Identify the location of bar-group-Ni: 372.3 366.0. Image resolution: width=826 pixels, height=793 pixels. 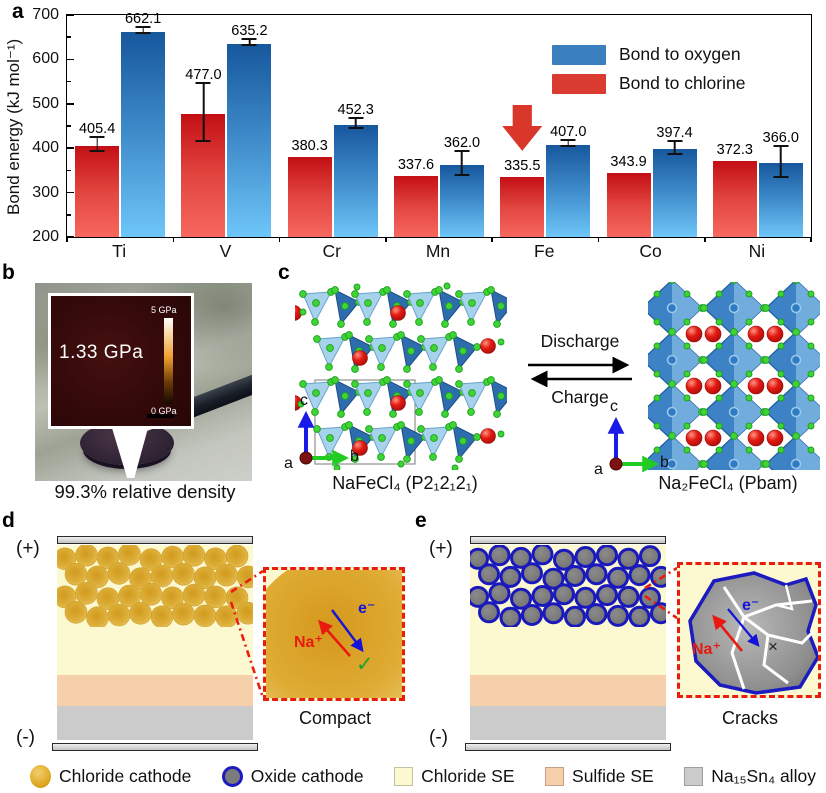
(758, 126).